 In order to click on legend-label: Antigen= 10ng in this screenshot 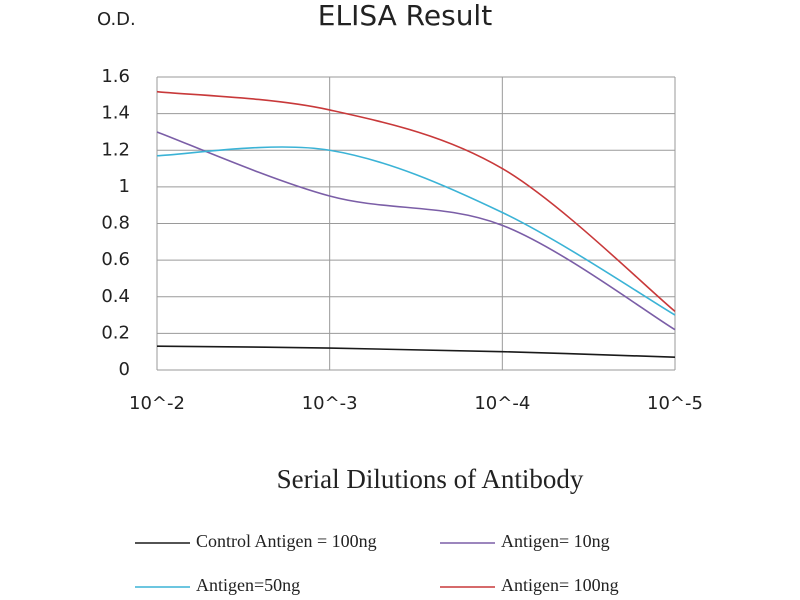, I will do `click(555, 541)`.